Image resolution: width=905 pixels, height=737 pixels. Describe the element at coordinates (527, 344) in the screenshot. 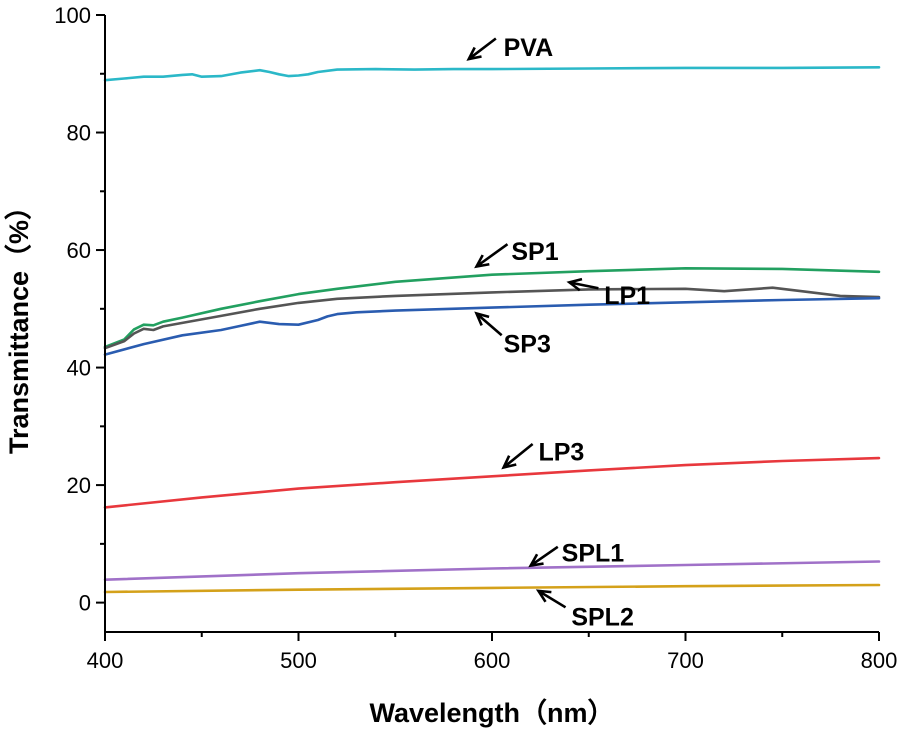

I see `annotation-label-sp3: SP3` at that location.